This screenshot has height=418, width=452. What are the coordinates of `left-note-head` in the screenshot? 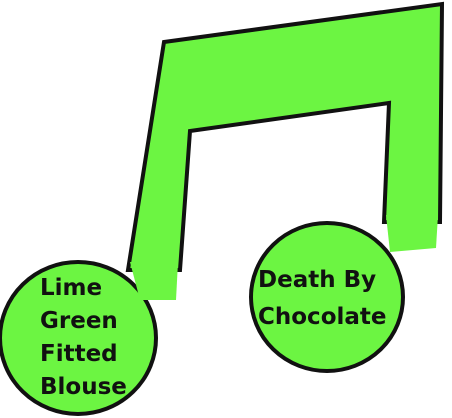 It's located at (79, 338).